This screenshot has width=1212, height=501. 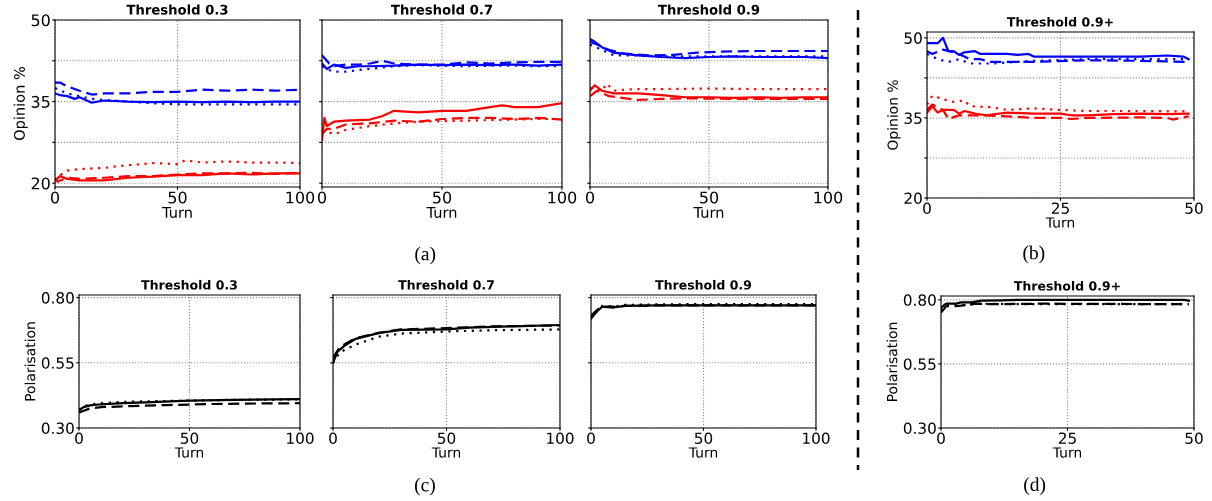 What do you see at coordinates (1034, 254) in the screenshot?
I see `text: (b)` at bounding box center [1034, 254].